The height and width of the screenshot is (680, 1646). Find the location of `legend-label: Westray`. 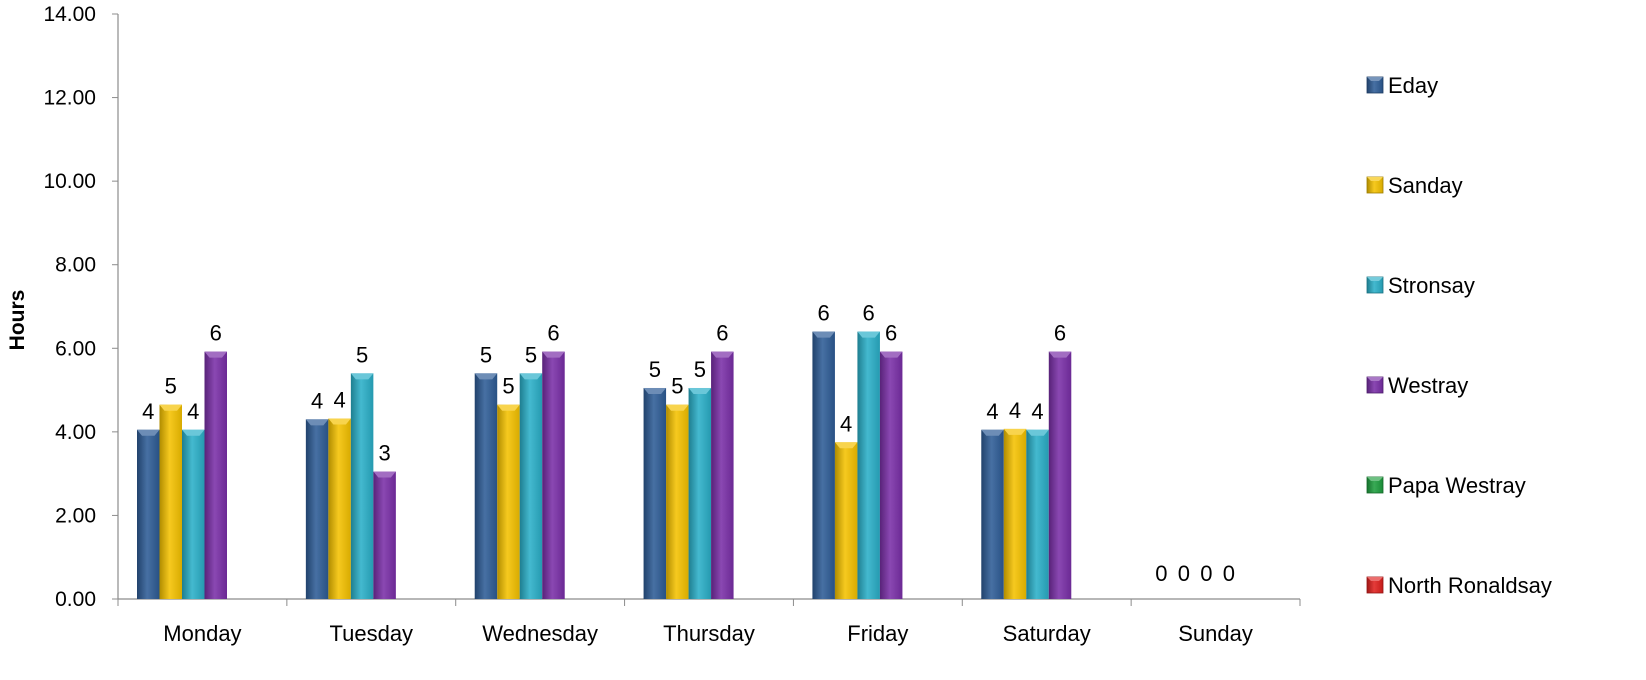

legend-label: Westray is located at coordinates (1428, 385).